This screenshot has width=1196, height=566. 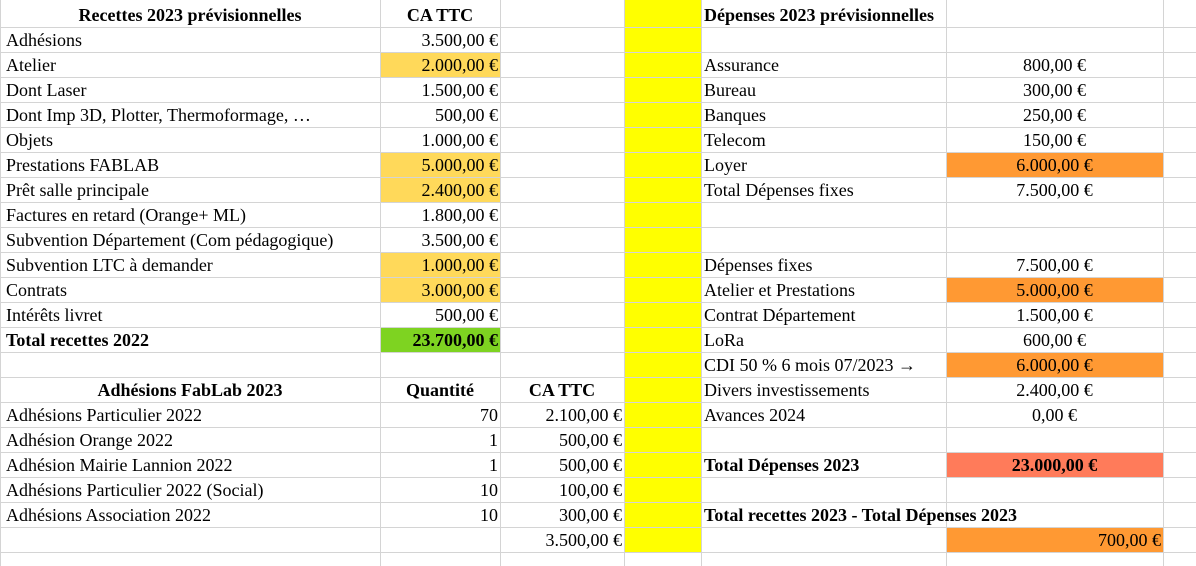 What do you see at coordinates (190, 390) in the screenshot?
I see `adhesions-header: Adhésions FabLab 2023` at bounding box center [190, 390].